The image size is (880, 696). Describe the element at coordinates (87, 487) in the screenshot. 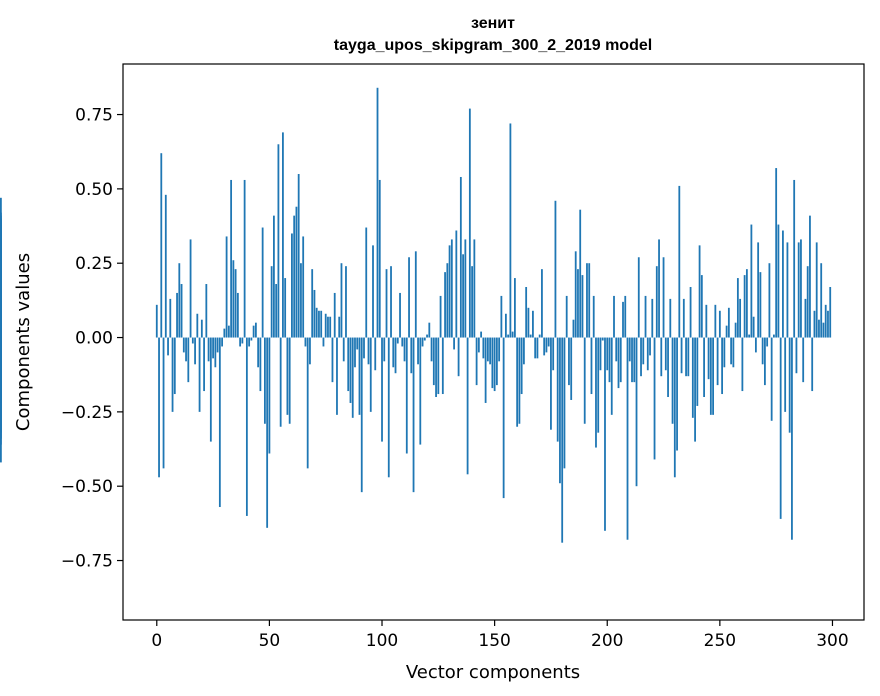

I see `y-tick-label: −0.50` at that location.